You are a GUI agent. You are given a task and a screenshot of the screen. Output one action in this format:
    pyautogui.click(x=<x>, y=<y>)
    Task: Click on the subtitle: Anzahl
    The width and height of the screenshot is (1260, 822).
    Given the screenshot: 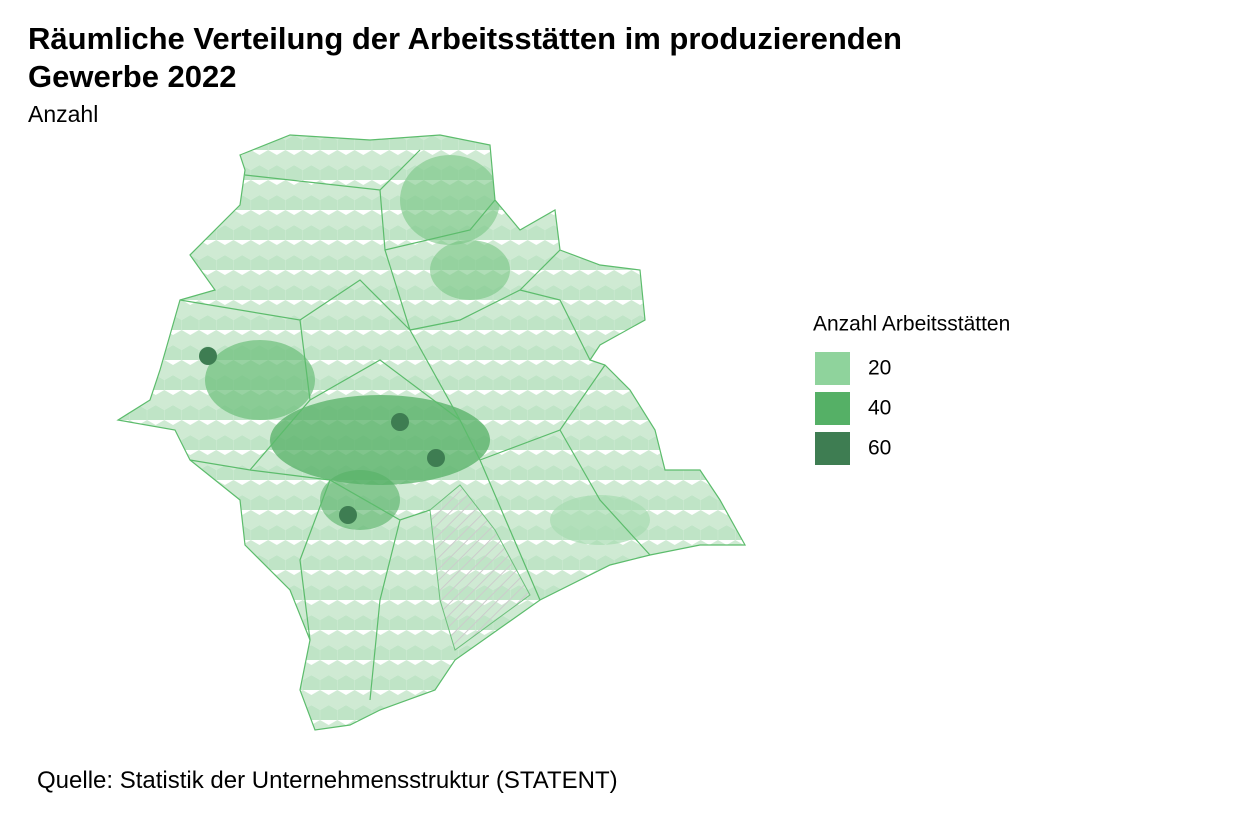 What is the action you would take?
    pyautogui.click(x=63, y=114)
    